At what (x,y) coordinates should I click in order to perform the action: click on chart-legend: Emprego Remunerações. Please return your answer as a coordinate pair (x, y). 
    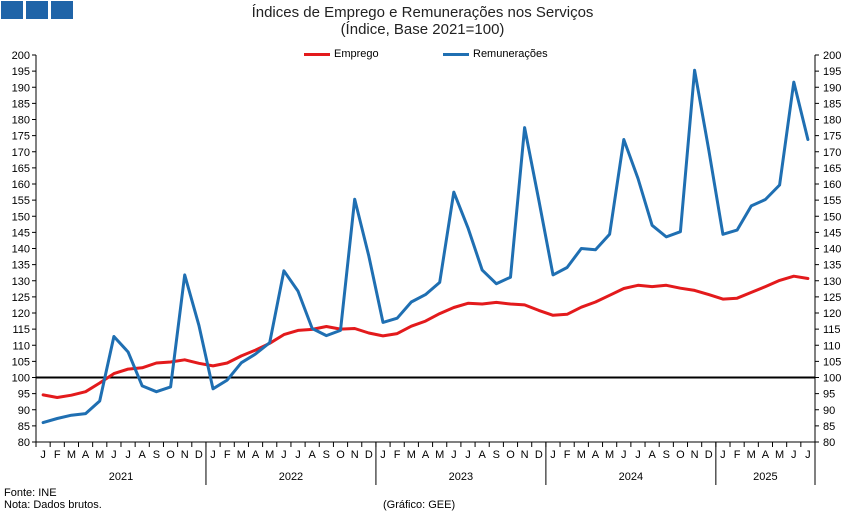
    Looking at the image, I should click on (422, 56).